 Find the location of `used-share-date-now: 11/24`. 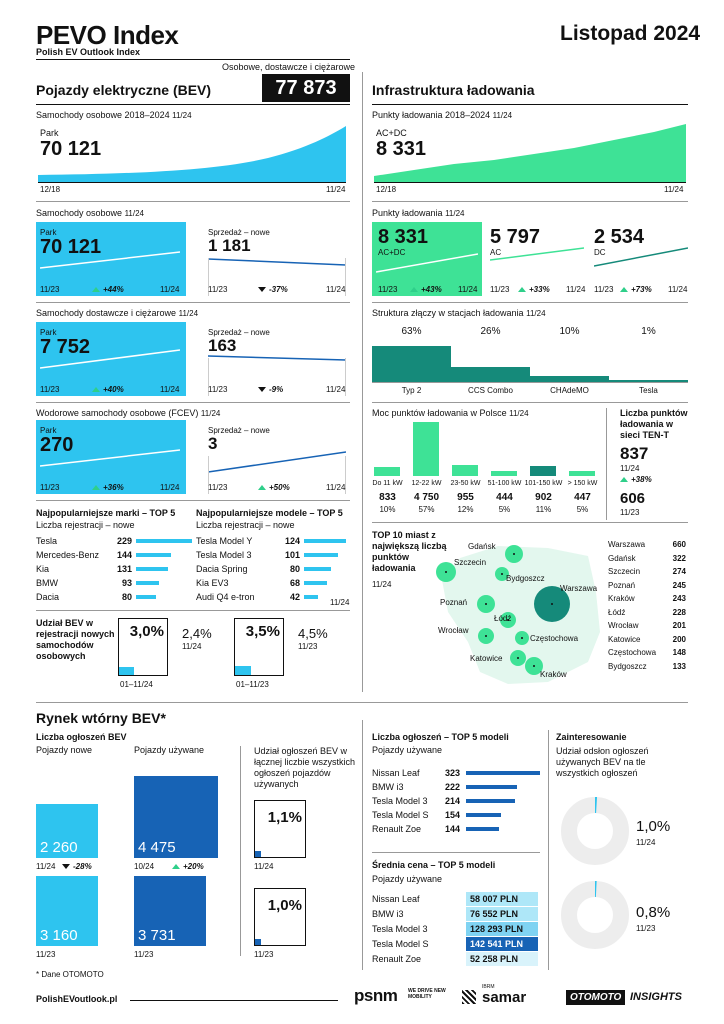

used-share-date-now: 11/24 is located at coordinates (264, 866).